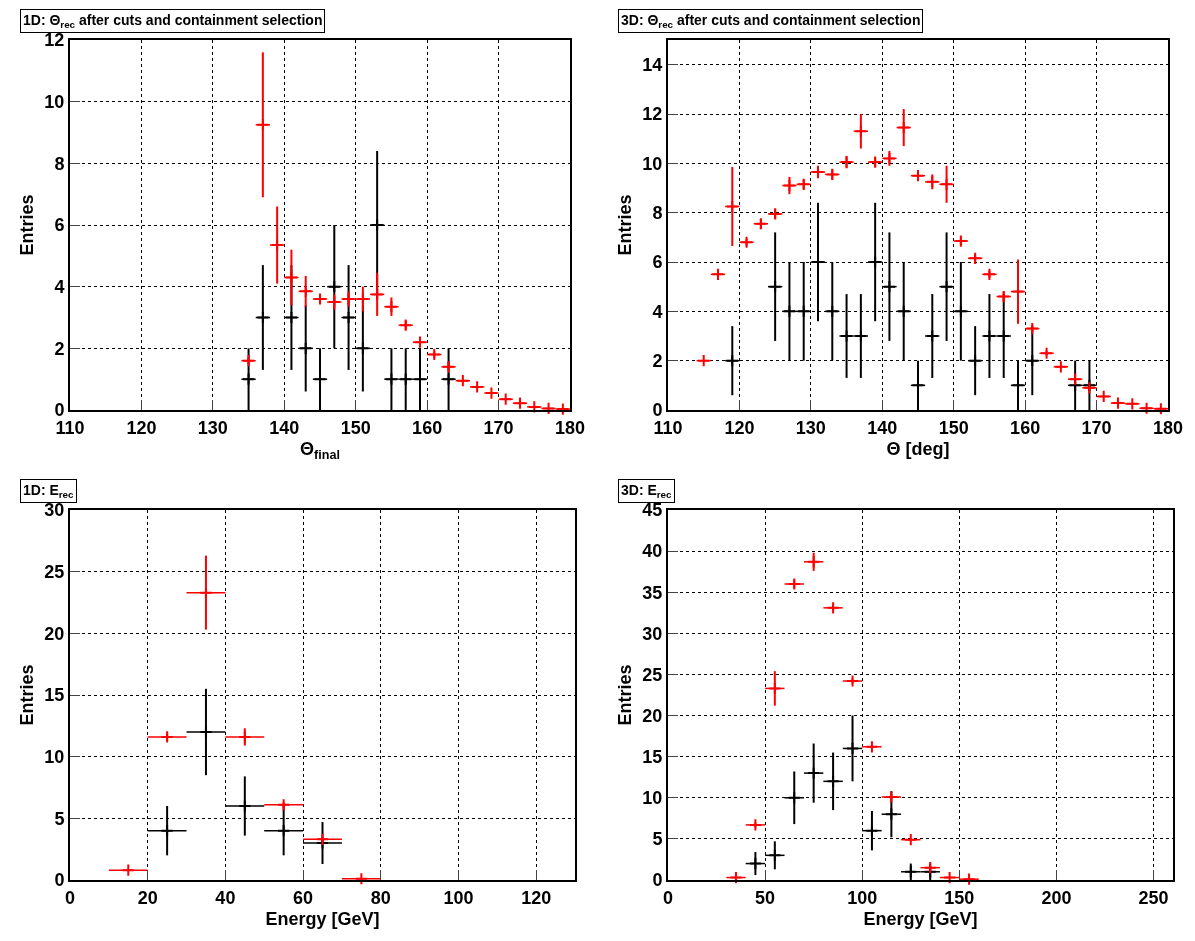 This screenshot has height=941, width=1195. Describe the element at coordinates (380, 897) in the screenshot. I see `x-tick-label: 80` at that location.